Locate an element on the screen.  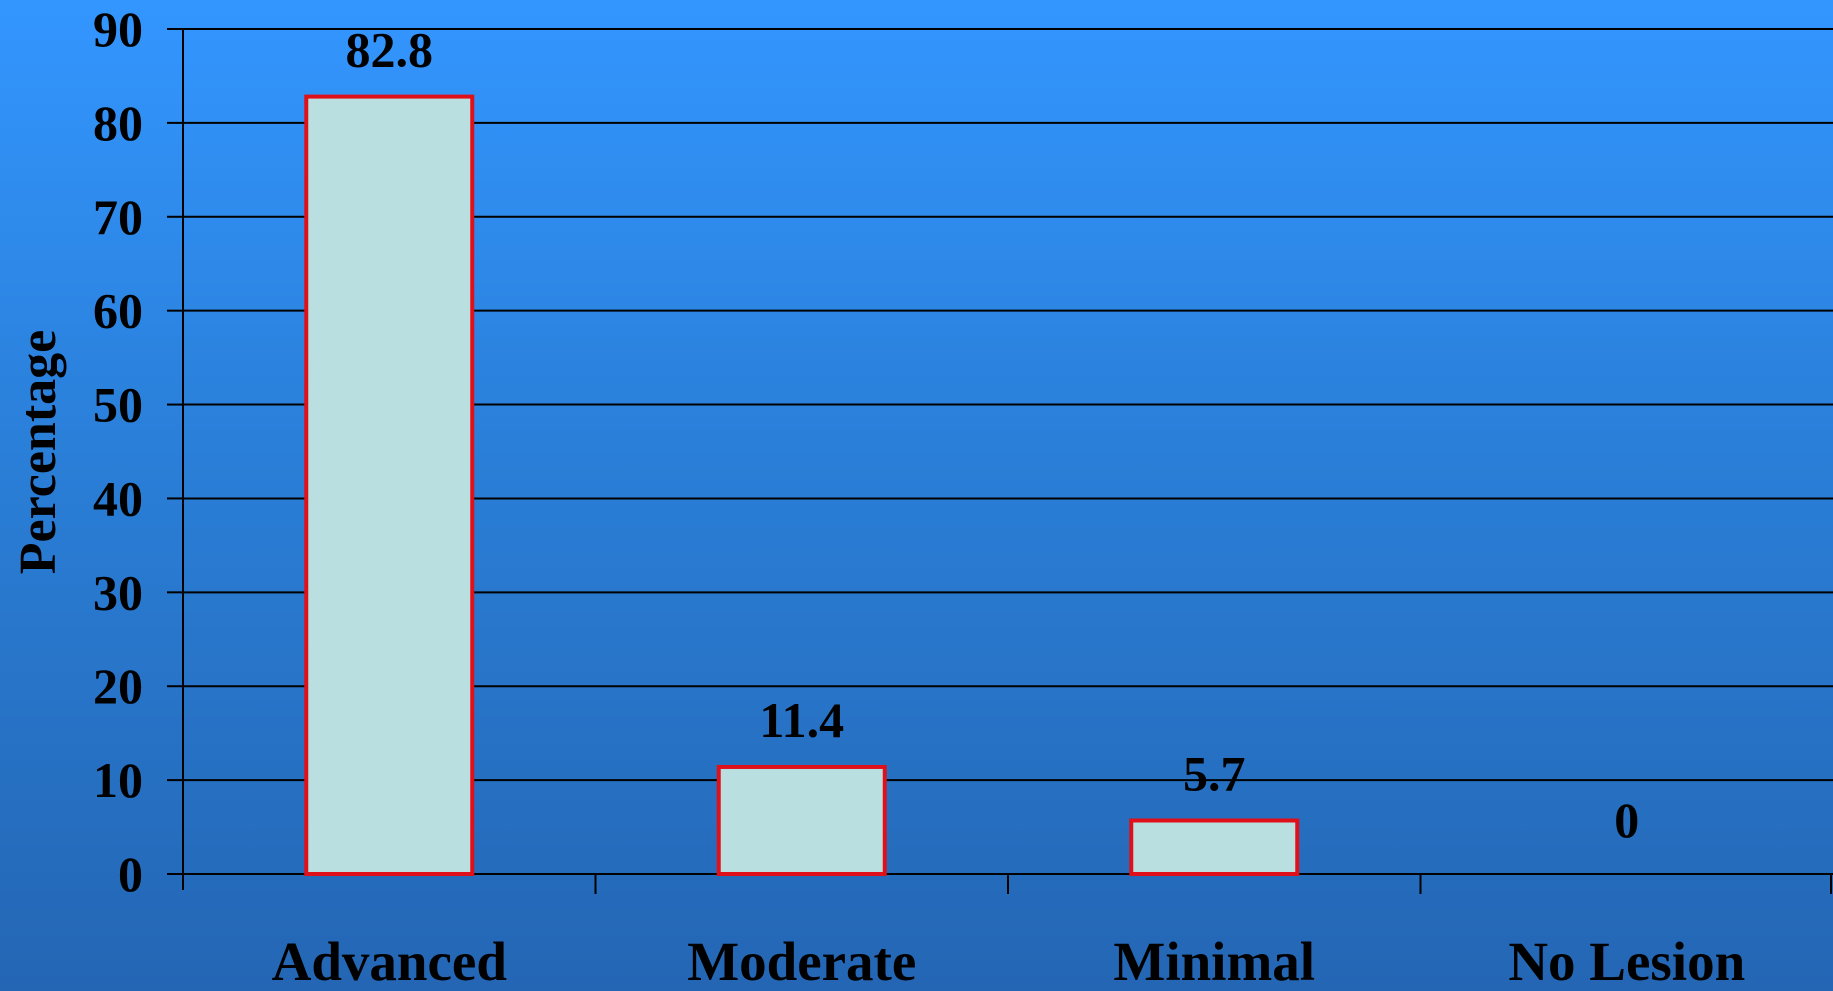
x-tick-label: No Lesion is located at coordinates (1626, 961).